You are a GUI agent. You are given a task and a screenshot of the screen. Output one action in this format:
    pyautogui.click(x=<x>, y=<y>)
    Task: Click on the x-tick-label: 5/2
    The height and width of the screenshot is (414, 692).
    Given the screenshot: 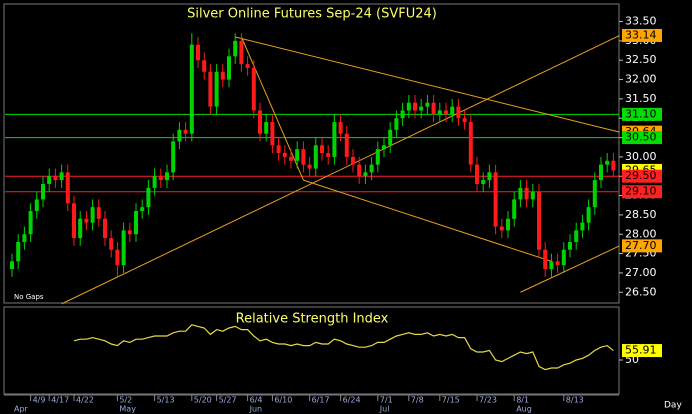 What is the action you would take?
    pyautogui.click(x=125, y=400)
    